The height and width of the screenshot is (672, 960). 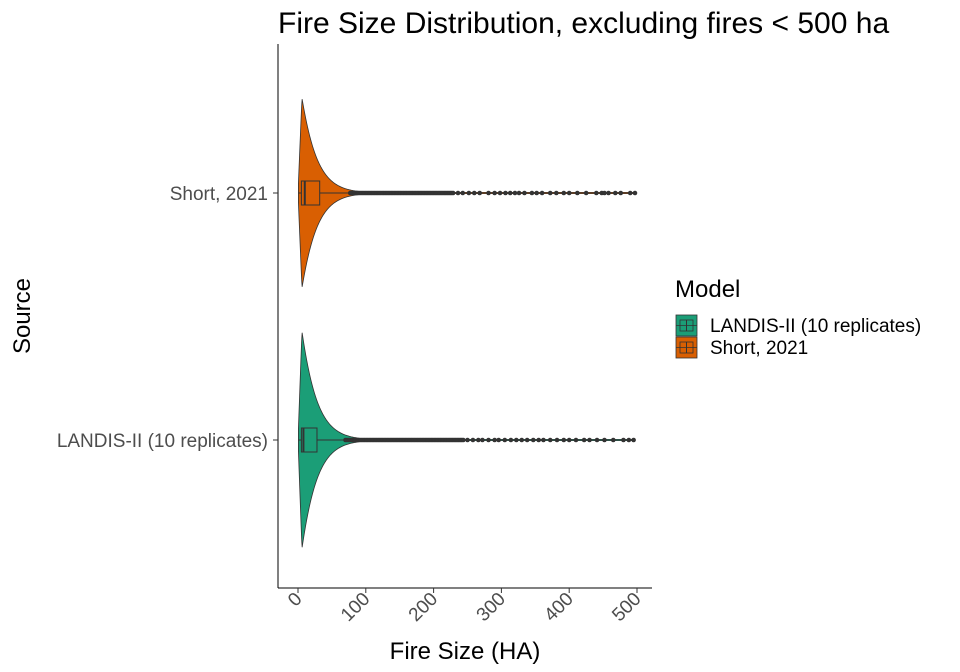 I want to click on x-axis-ticks: 0 100 200 300 400 500, so click(x=465, y=607).